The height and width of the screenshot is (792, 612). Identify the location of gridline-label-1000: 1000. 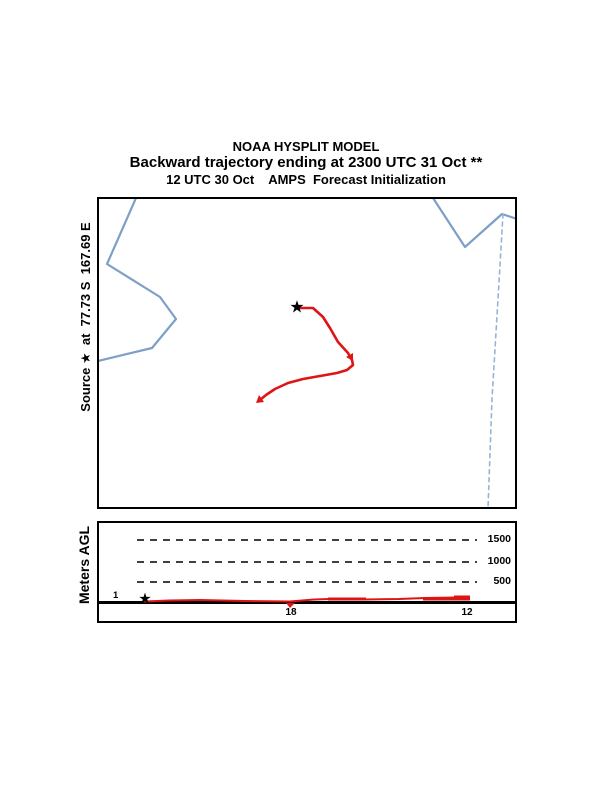
(499, 561).